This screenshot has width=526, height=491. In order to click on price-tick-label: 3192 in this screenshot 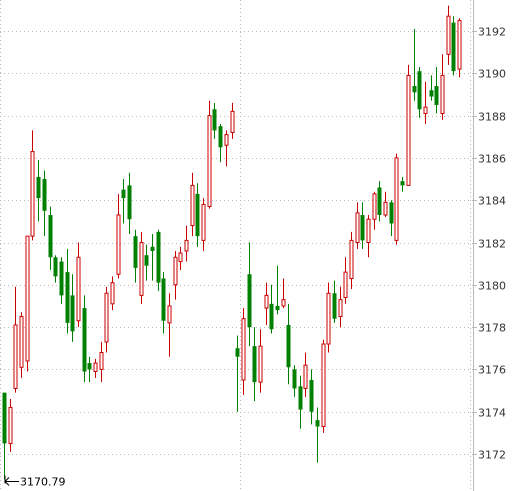, I will do `click(492, 32)`.